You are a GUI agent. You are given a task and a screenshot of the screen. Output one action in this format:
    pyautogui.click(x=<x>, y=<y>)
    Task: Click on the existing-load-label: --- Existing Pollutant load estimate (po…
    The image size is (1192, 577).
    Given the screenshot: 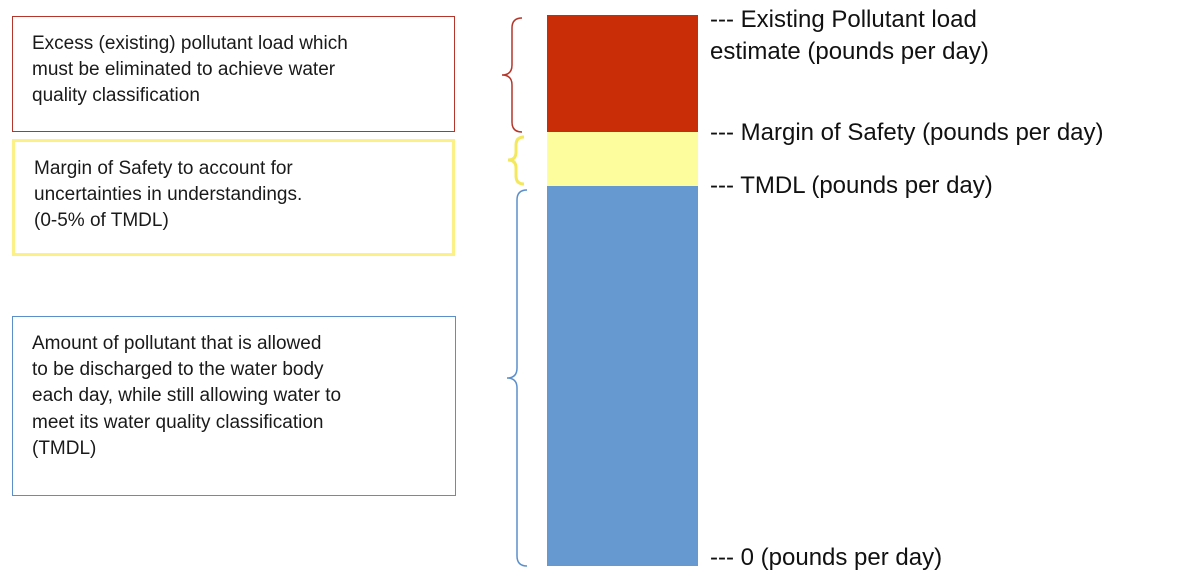 What is the action you would take?
    pyautogui.click(x=849, y=36)
    